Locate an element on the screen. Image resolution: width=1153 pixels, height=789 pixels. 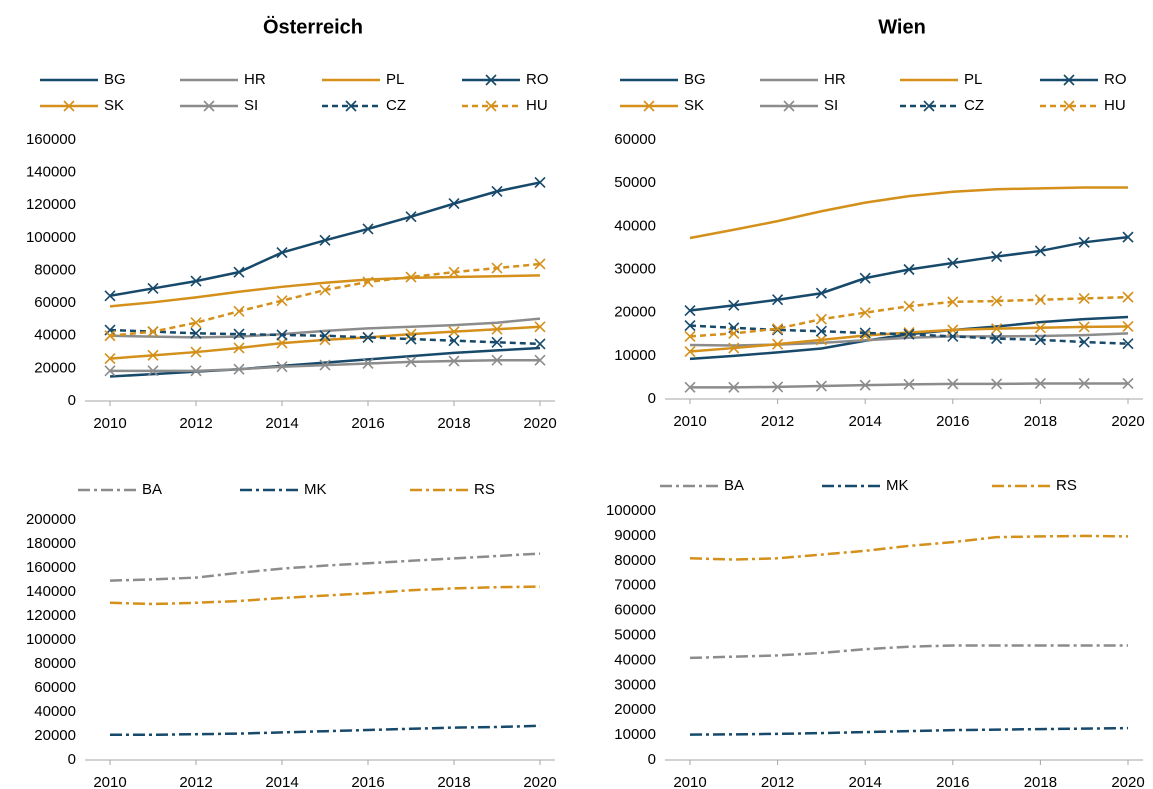
legend-label: HR is located at coordinates (255, 79).